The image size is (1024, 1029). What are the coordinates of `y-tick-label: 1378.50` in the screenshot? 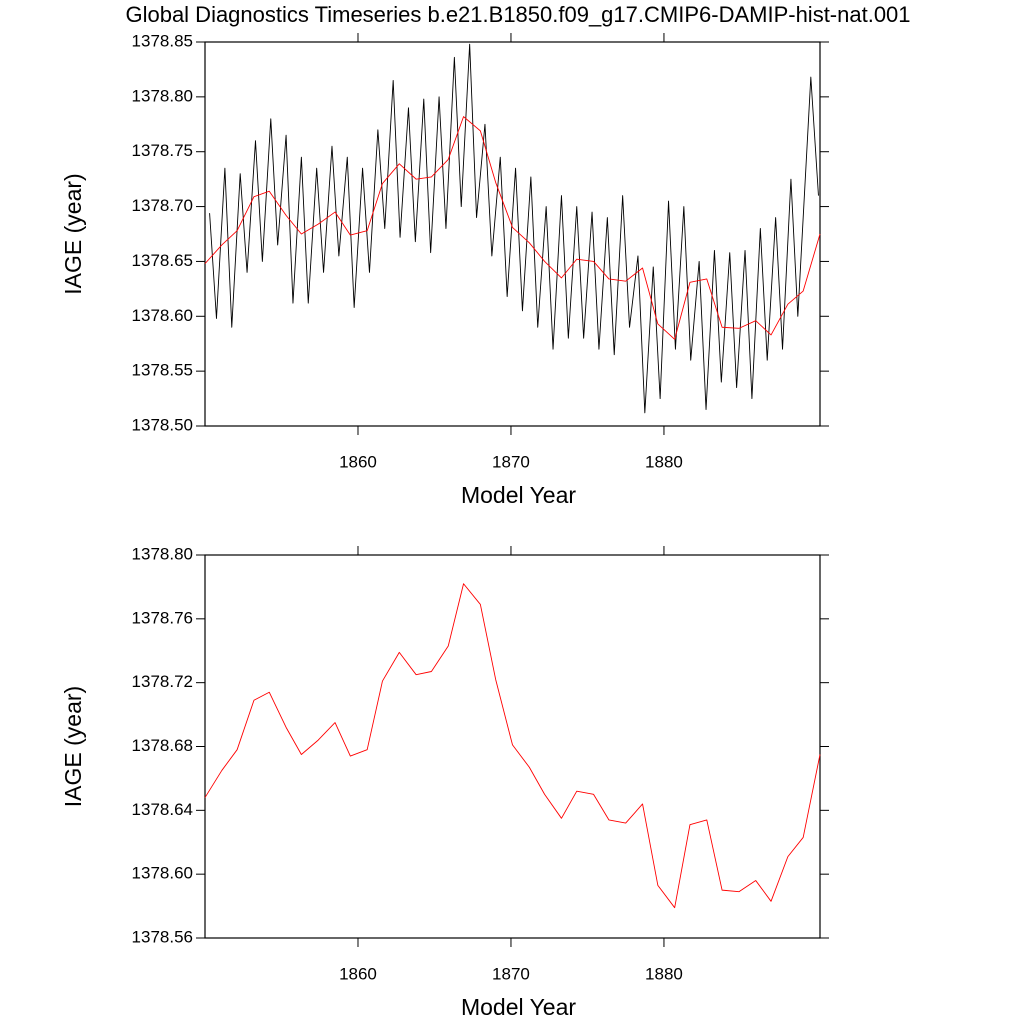 It's located at (162, 424).